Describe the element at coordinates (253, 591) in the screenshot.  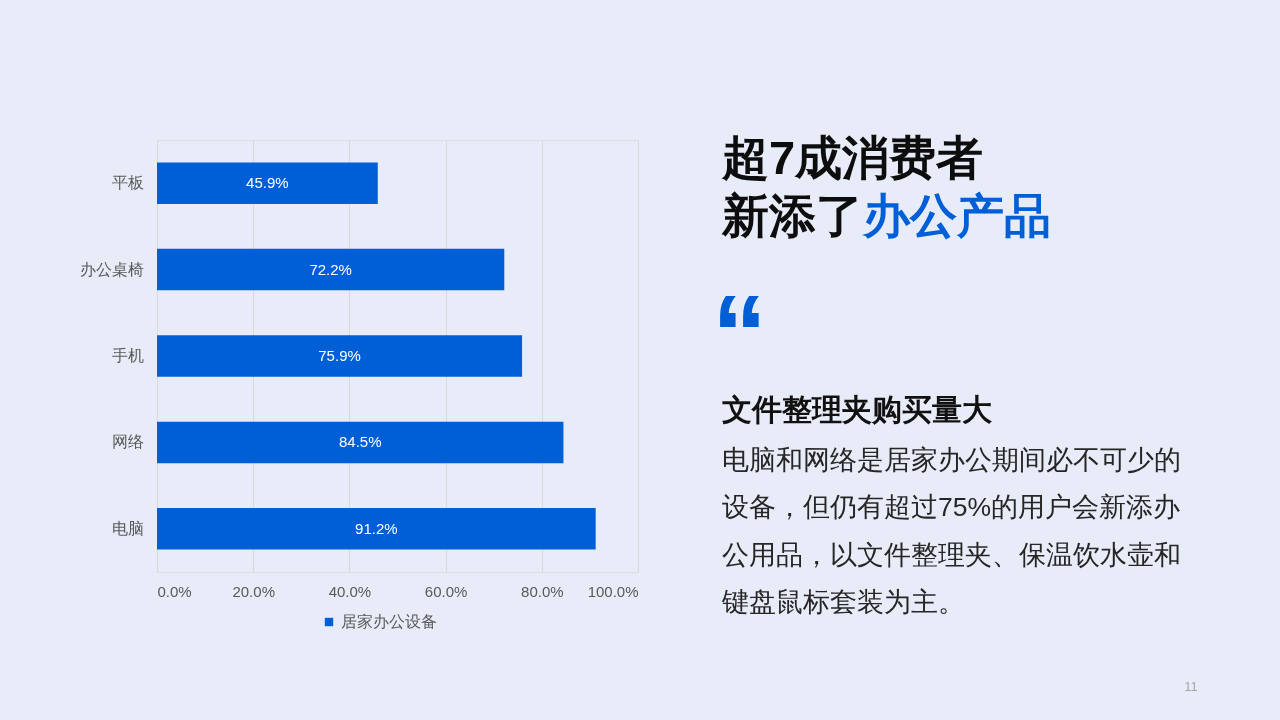
I see `x-tick-label: 20.0%` at that location.